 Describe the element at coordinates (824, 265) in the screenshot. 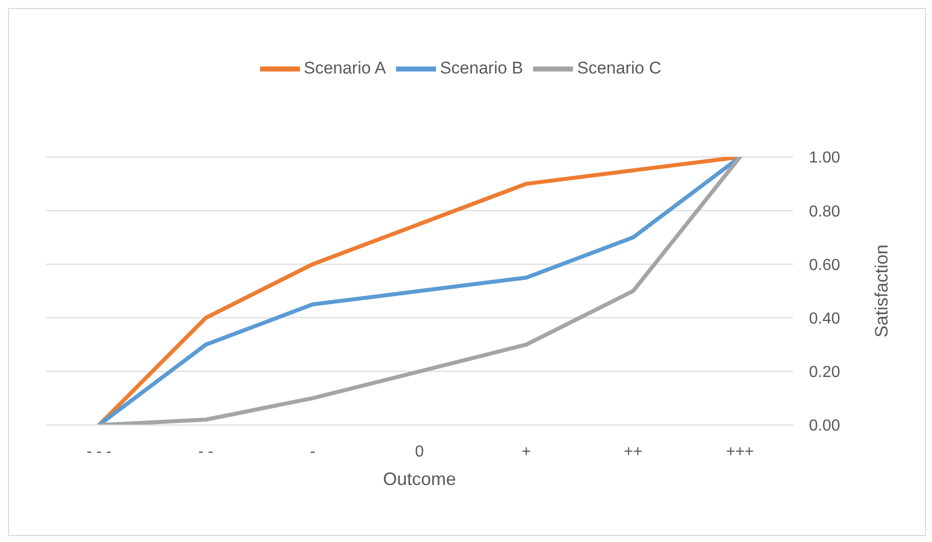

I see `y-tick-label: 0.60` at that location.